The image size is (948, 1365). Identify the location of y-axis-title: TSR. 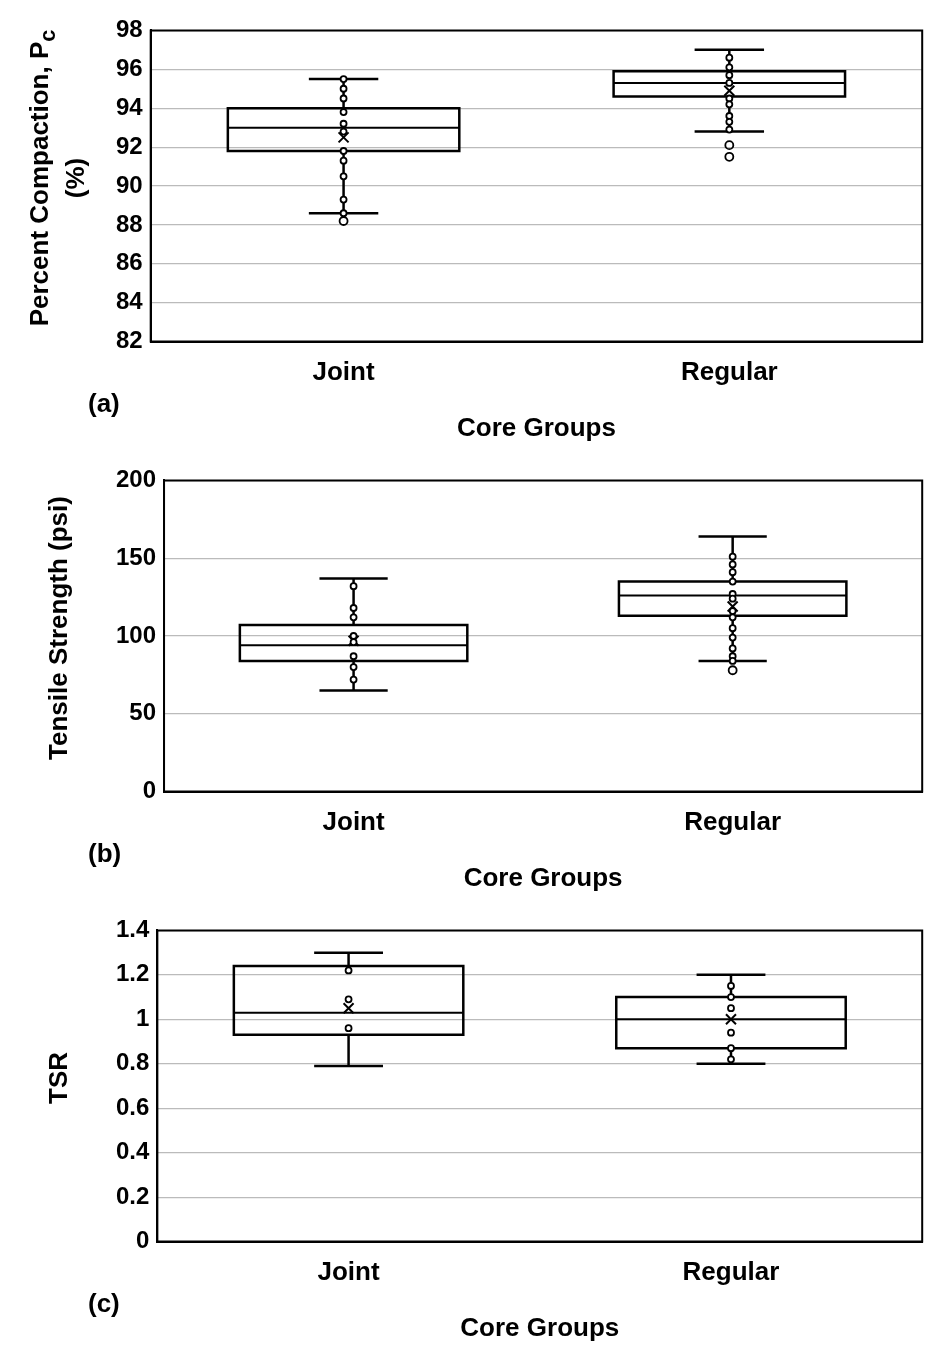
(57, 1078).